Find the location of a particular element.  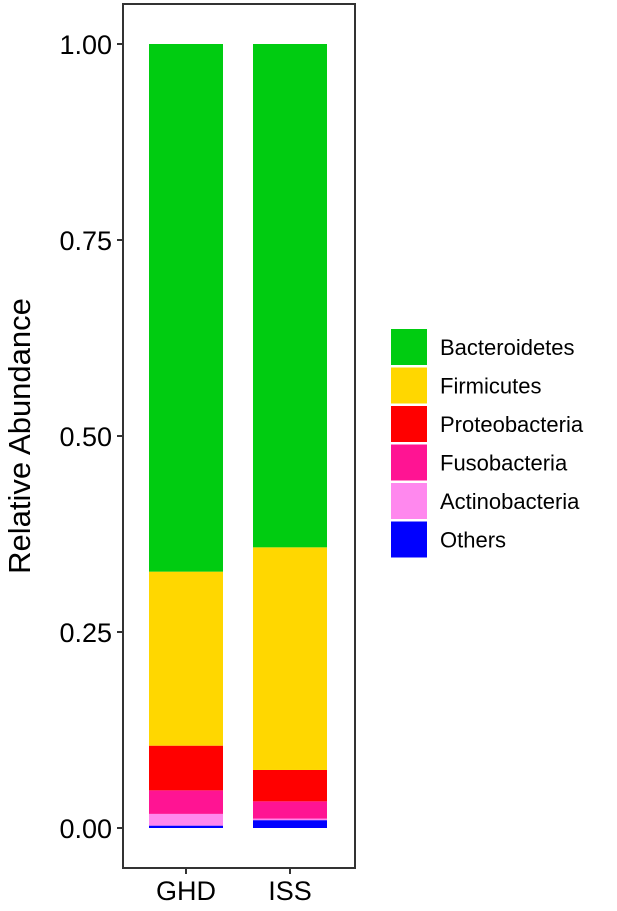

x-tick-label-ghd: GHD is located at coordinates (186, 891).